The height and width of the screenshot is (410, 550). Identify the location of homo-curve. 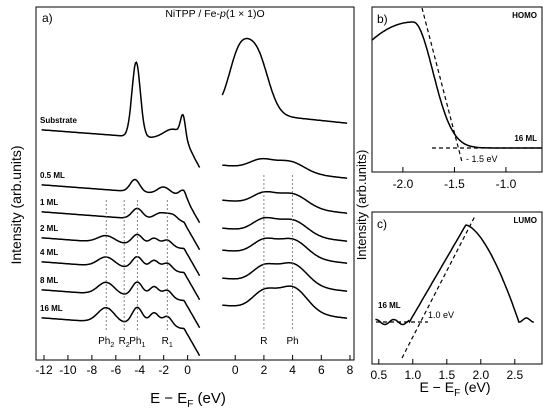
(456, 85).